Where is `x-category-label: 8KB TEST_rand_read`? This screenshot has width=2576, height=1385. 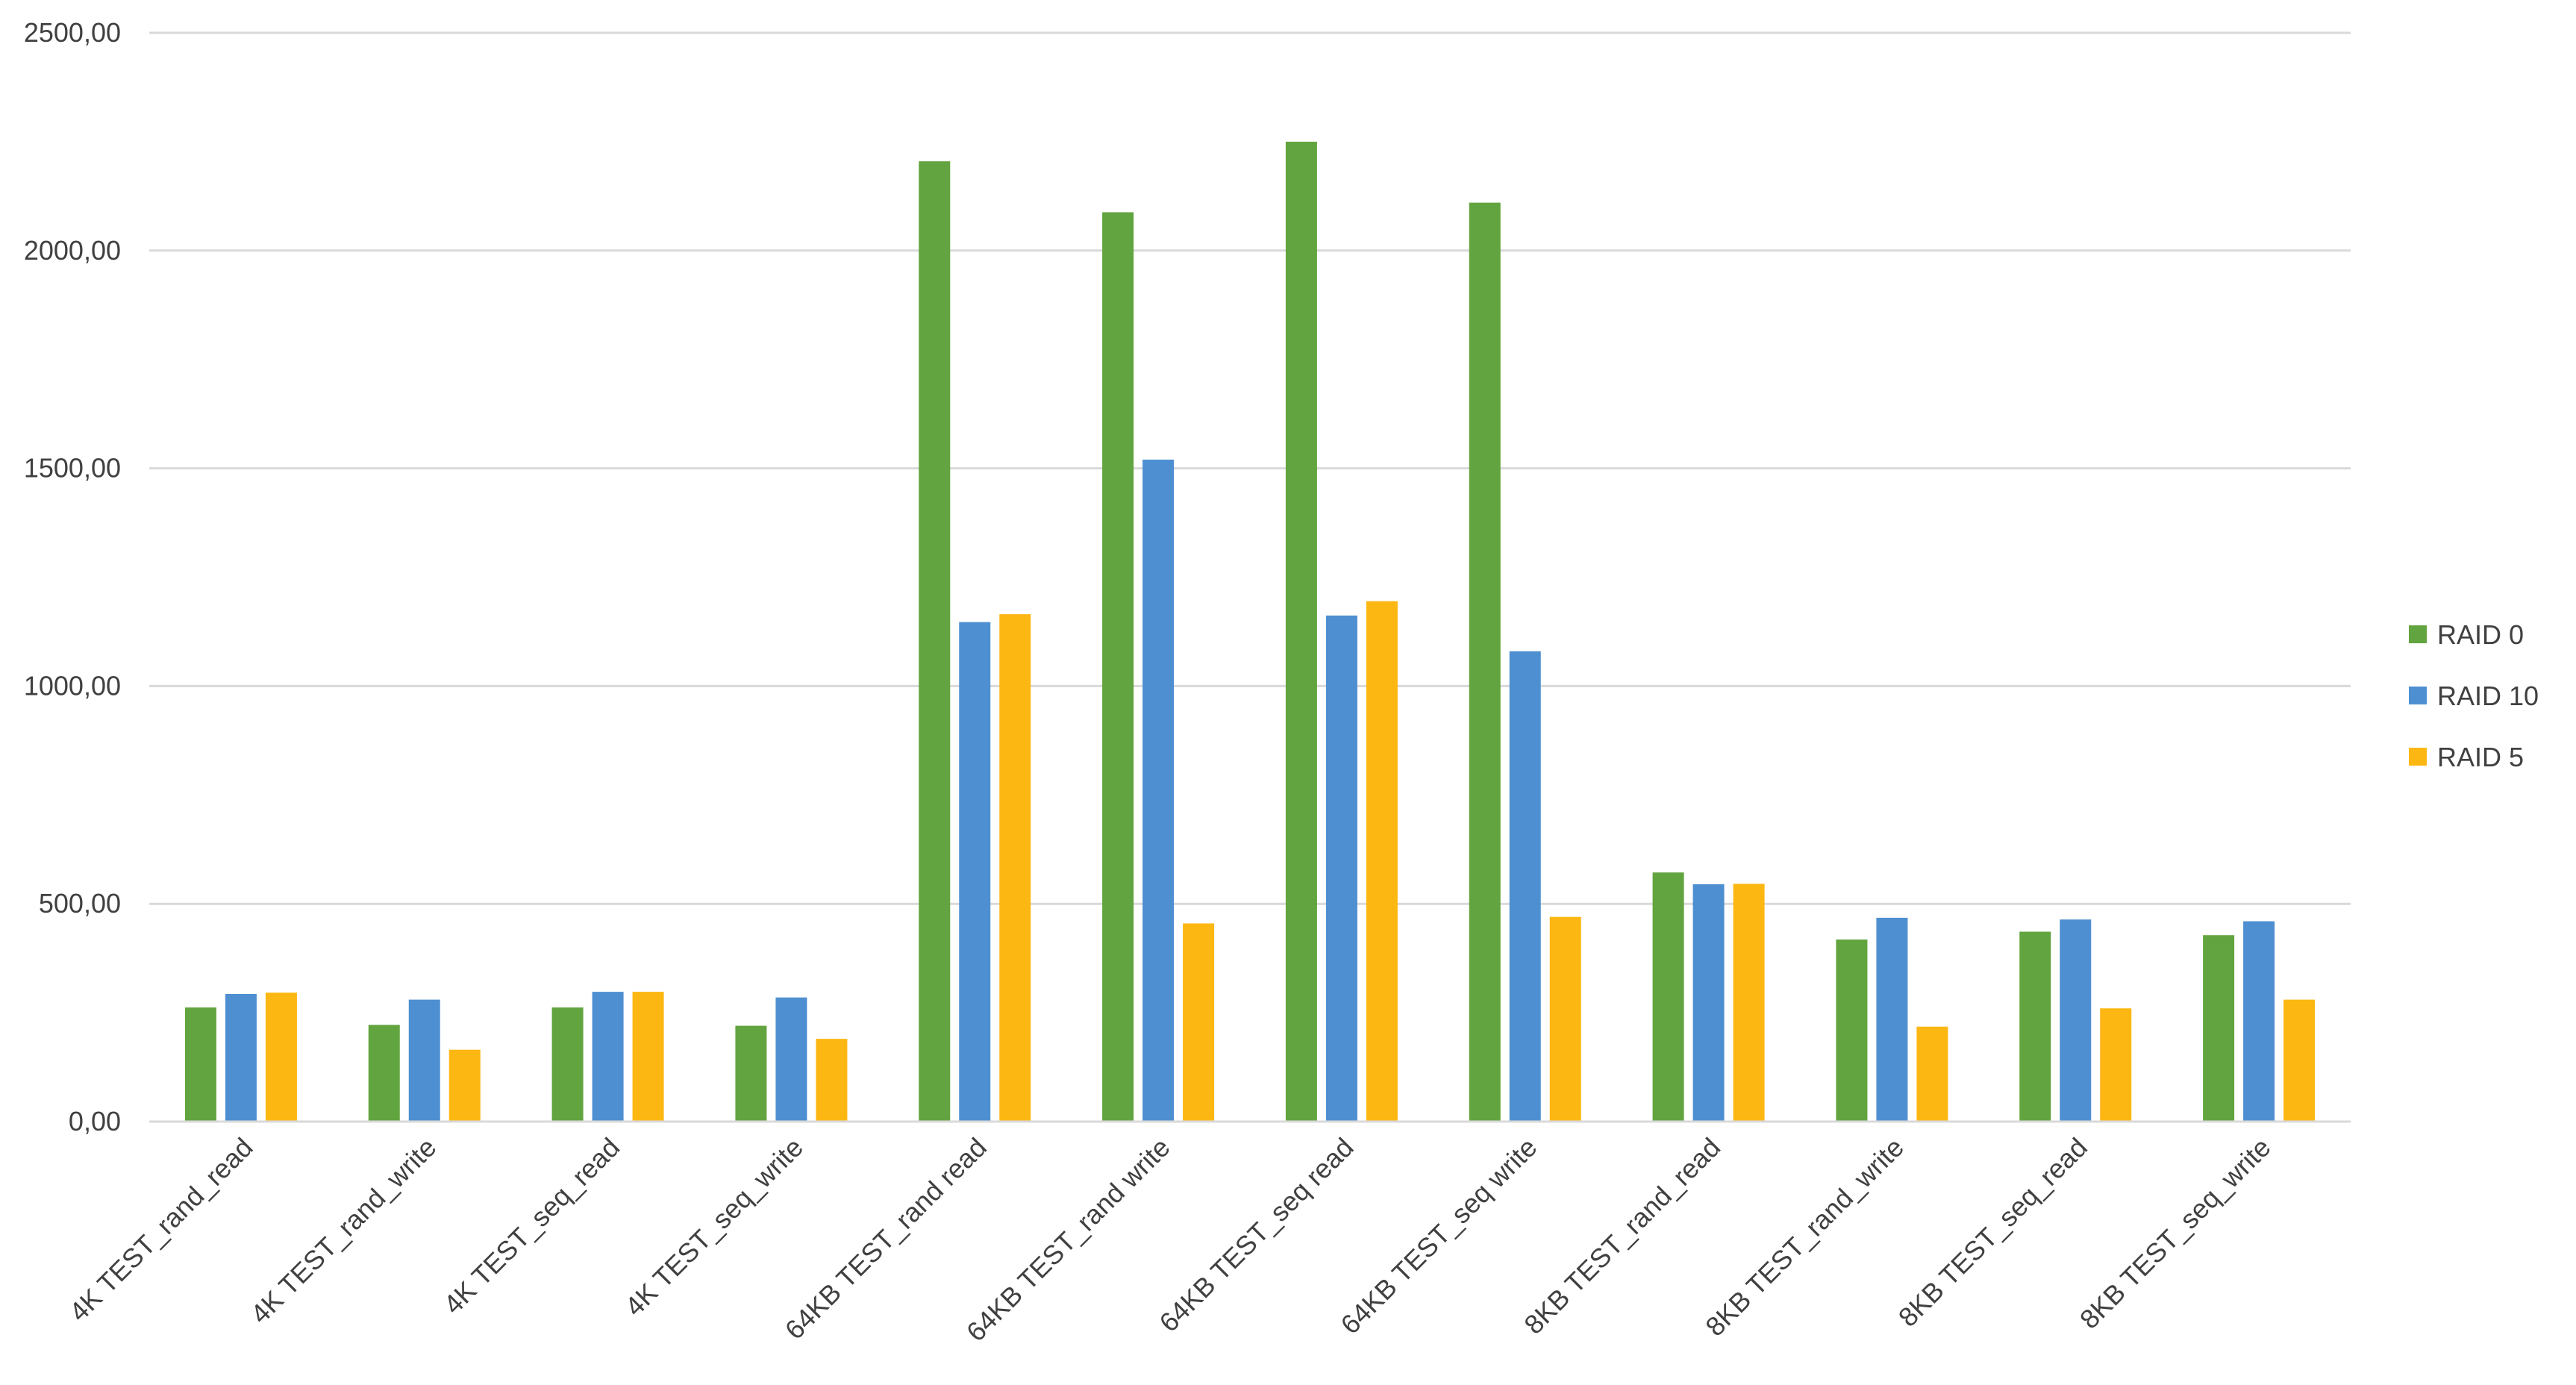 x-category-label: 8KB TEST_rand_read is located at coordinates (1622, 1236).